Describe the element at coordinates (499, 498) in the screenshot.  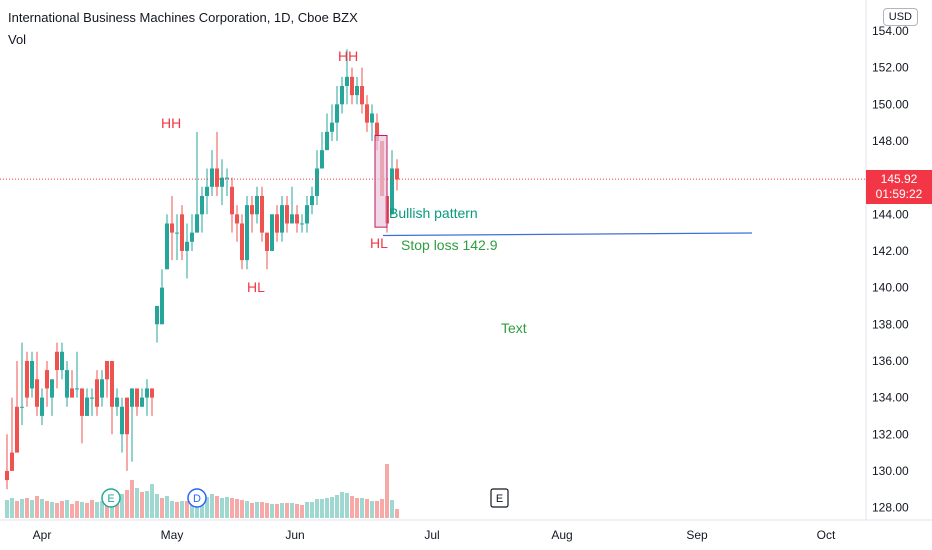
I see `future-earnings-event-marker: E` at that location.